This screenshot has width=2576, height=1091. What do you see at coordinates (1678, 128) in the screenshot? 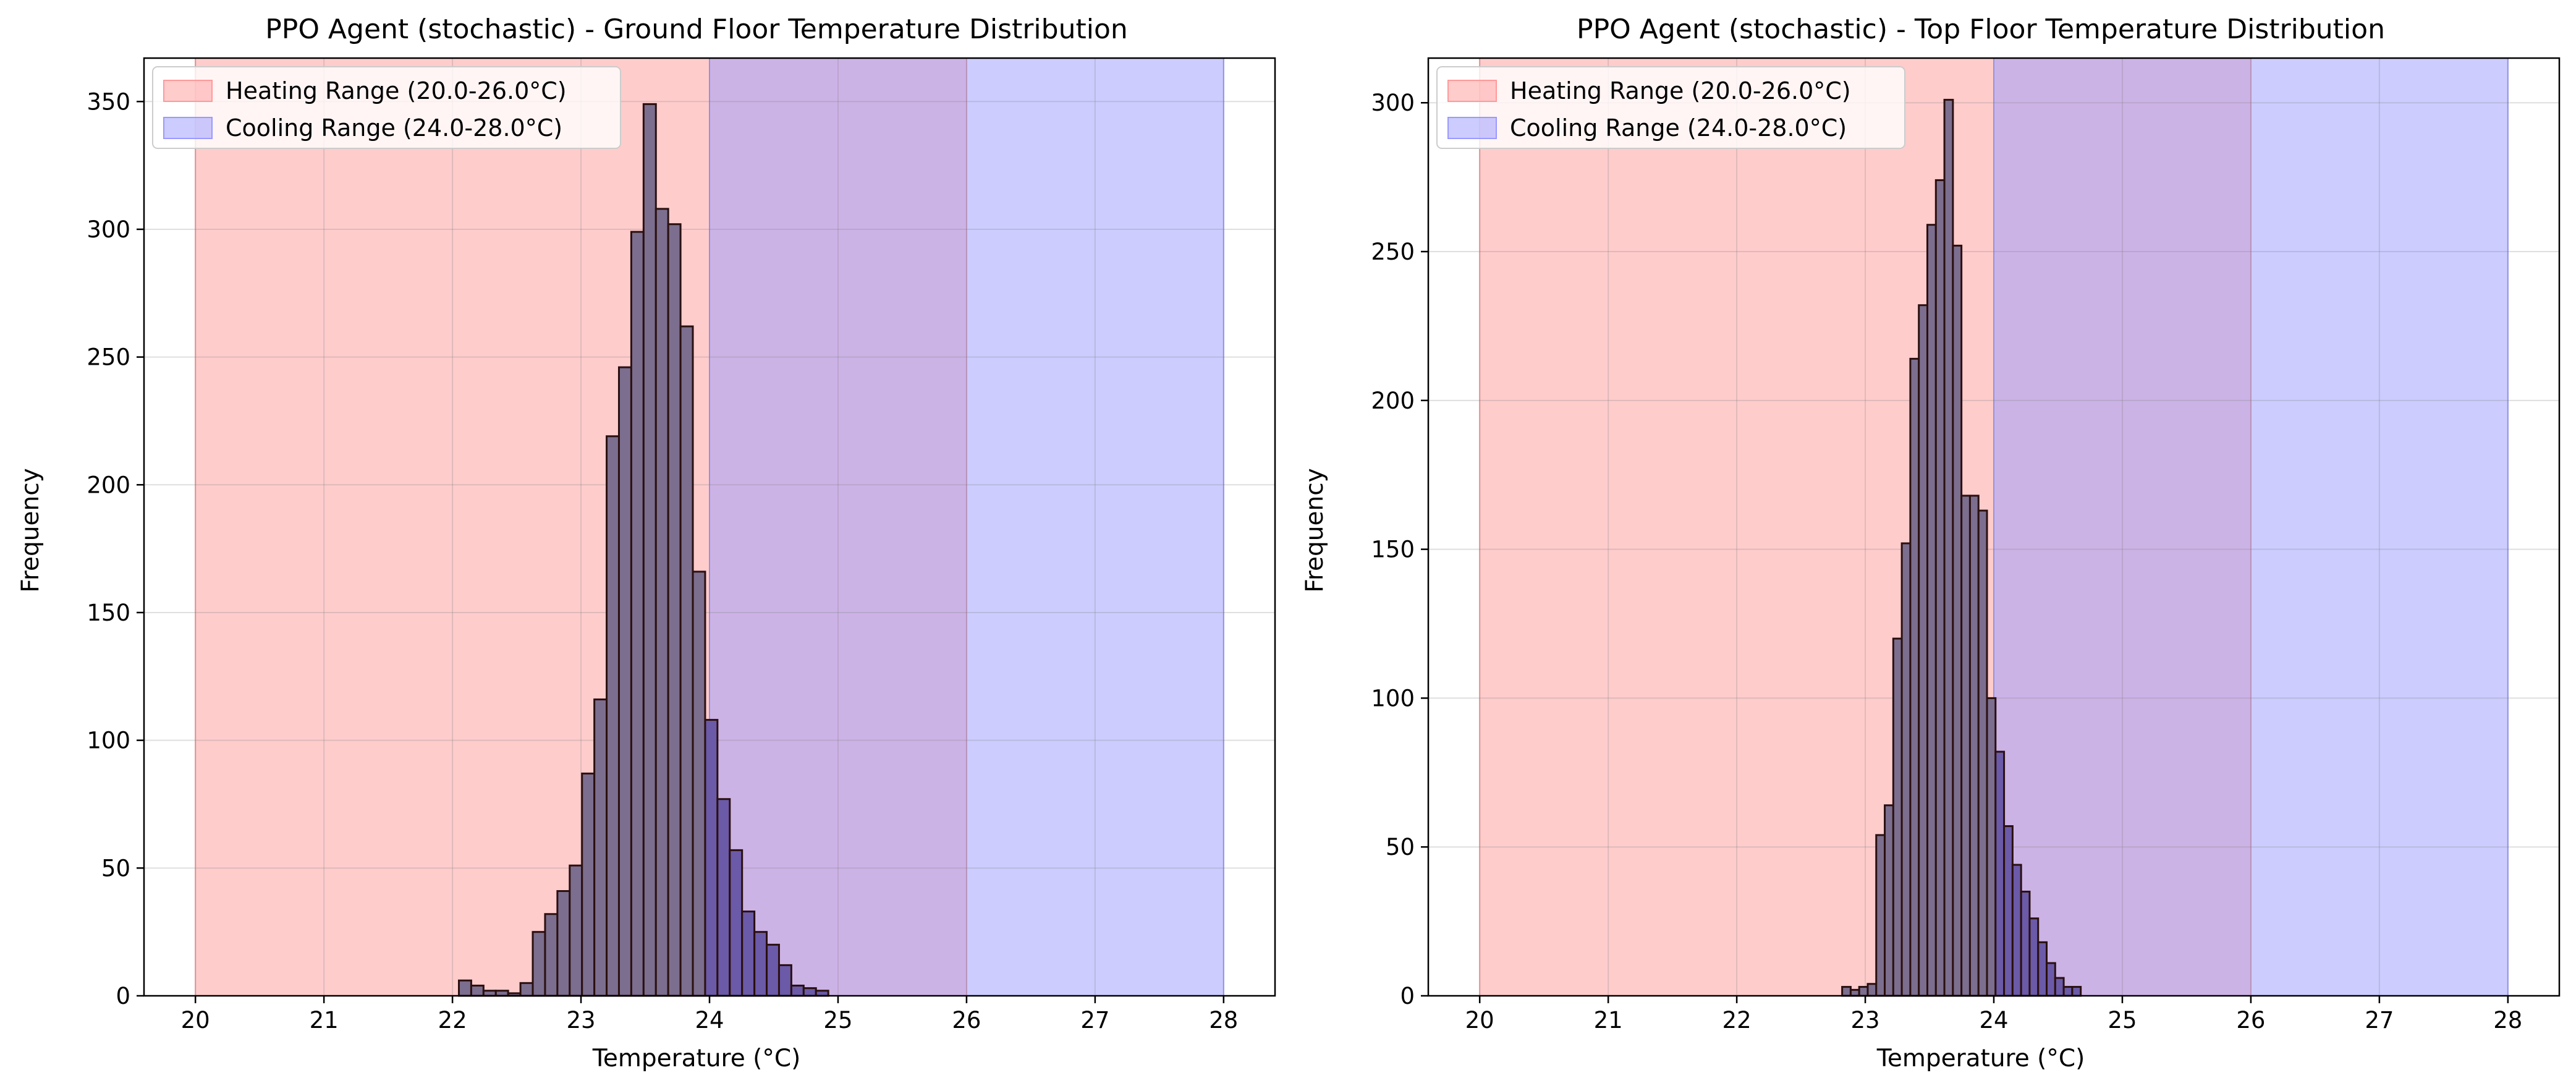
I see `legend-label-cooling: Cooling Range (24.0-28.0°C)` at bounding box center [1678, 128].